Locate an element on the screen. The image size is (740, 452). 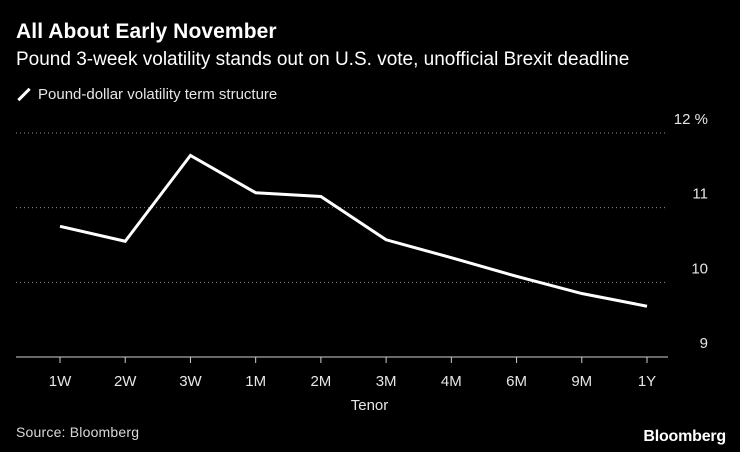
x-tick-label: 3M is located at coordinates (386, 381).